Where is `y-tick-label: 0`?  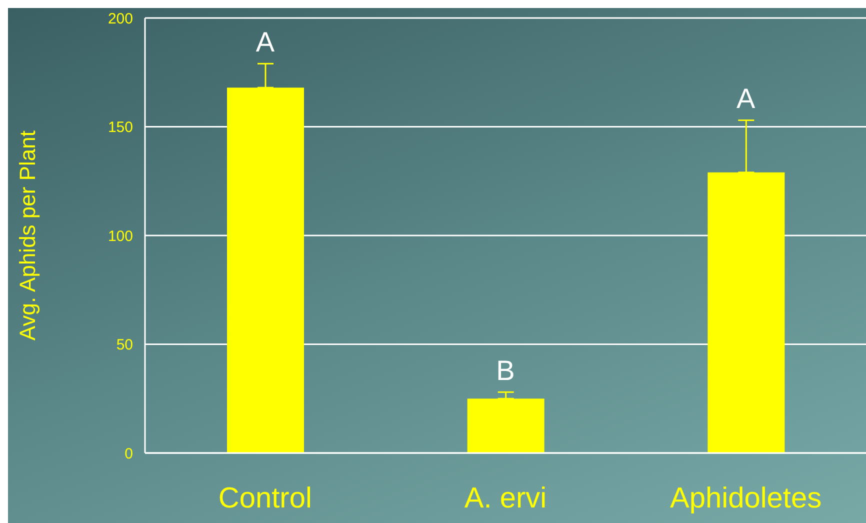 y-tick-label: 0 is located at coordinates (128, 453).